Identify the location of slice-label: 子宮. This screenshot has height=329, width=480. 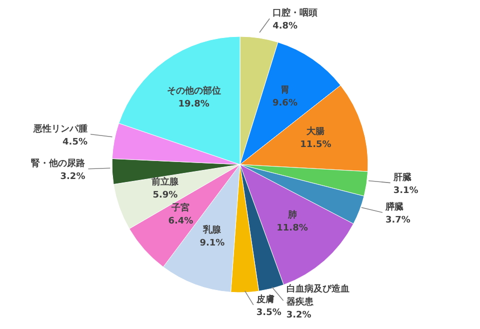
(180, 208).